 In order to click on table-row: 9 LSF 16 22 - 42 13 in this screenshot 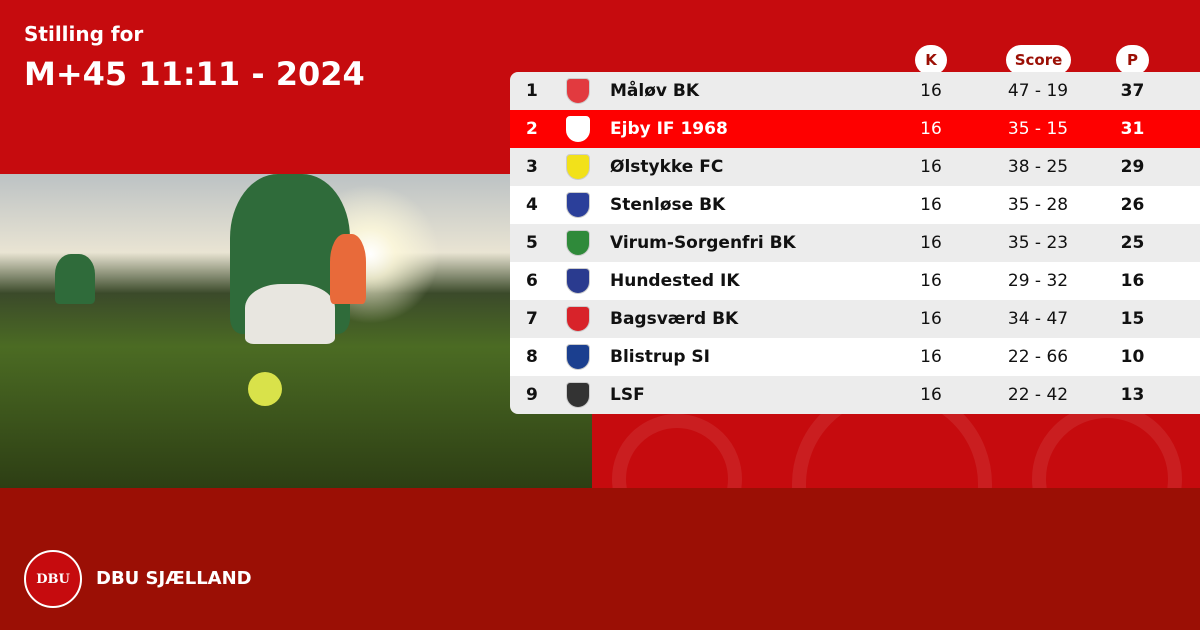, I will do `click(855, 395)`.